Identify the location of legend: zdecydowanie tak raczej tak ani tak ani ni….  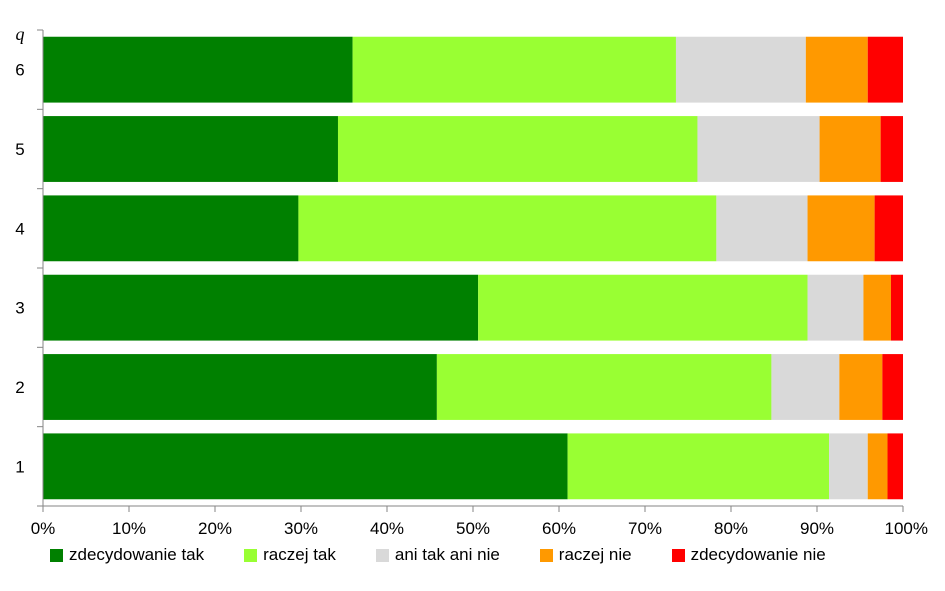
(438, 555).